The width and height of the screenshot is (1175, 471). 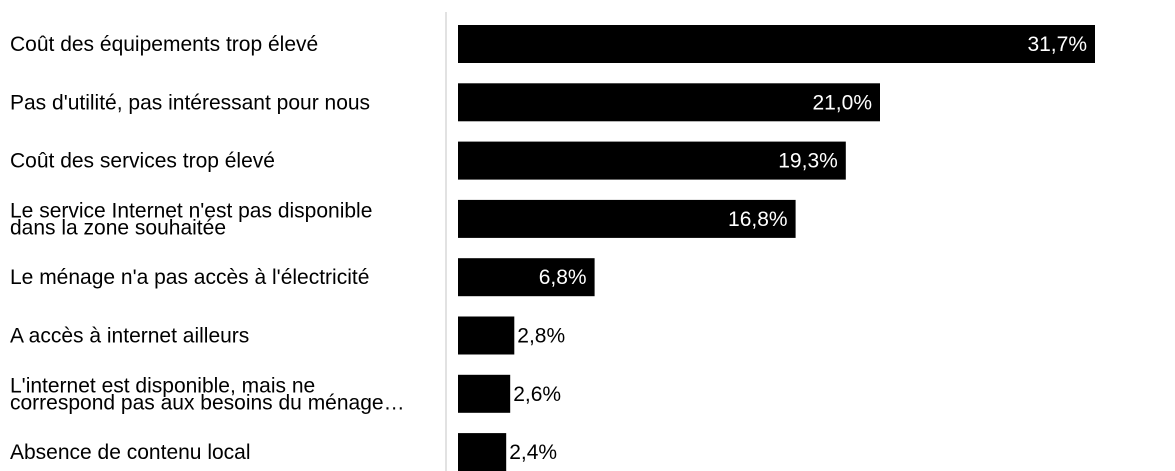 What do you see at coordinates (537, 394) in the screenshot?
I see `data-label: 2,6%` at bounding box center [537, 394].